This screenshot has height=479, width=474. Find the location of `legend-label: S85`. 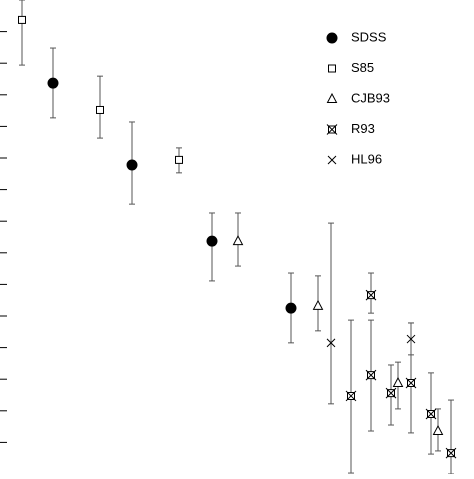

legend-label: S85 is located at coordinates (362, 67).